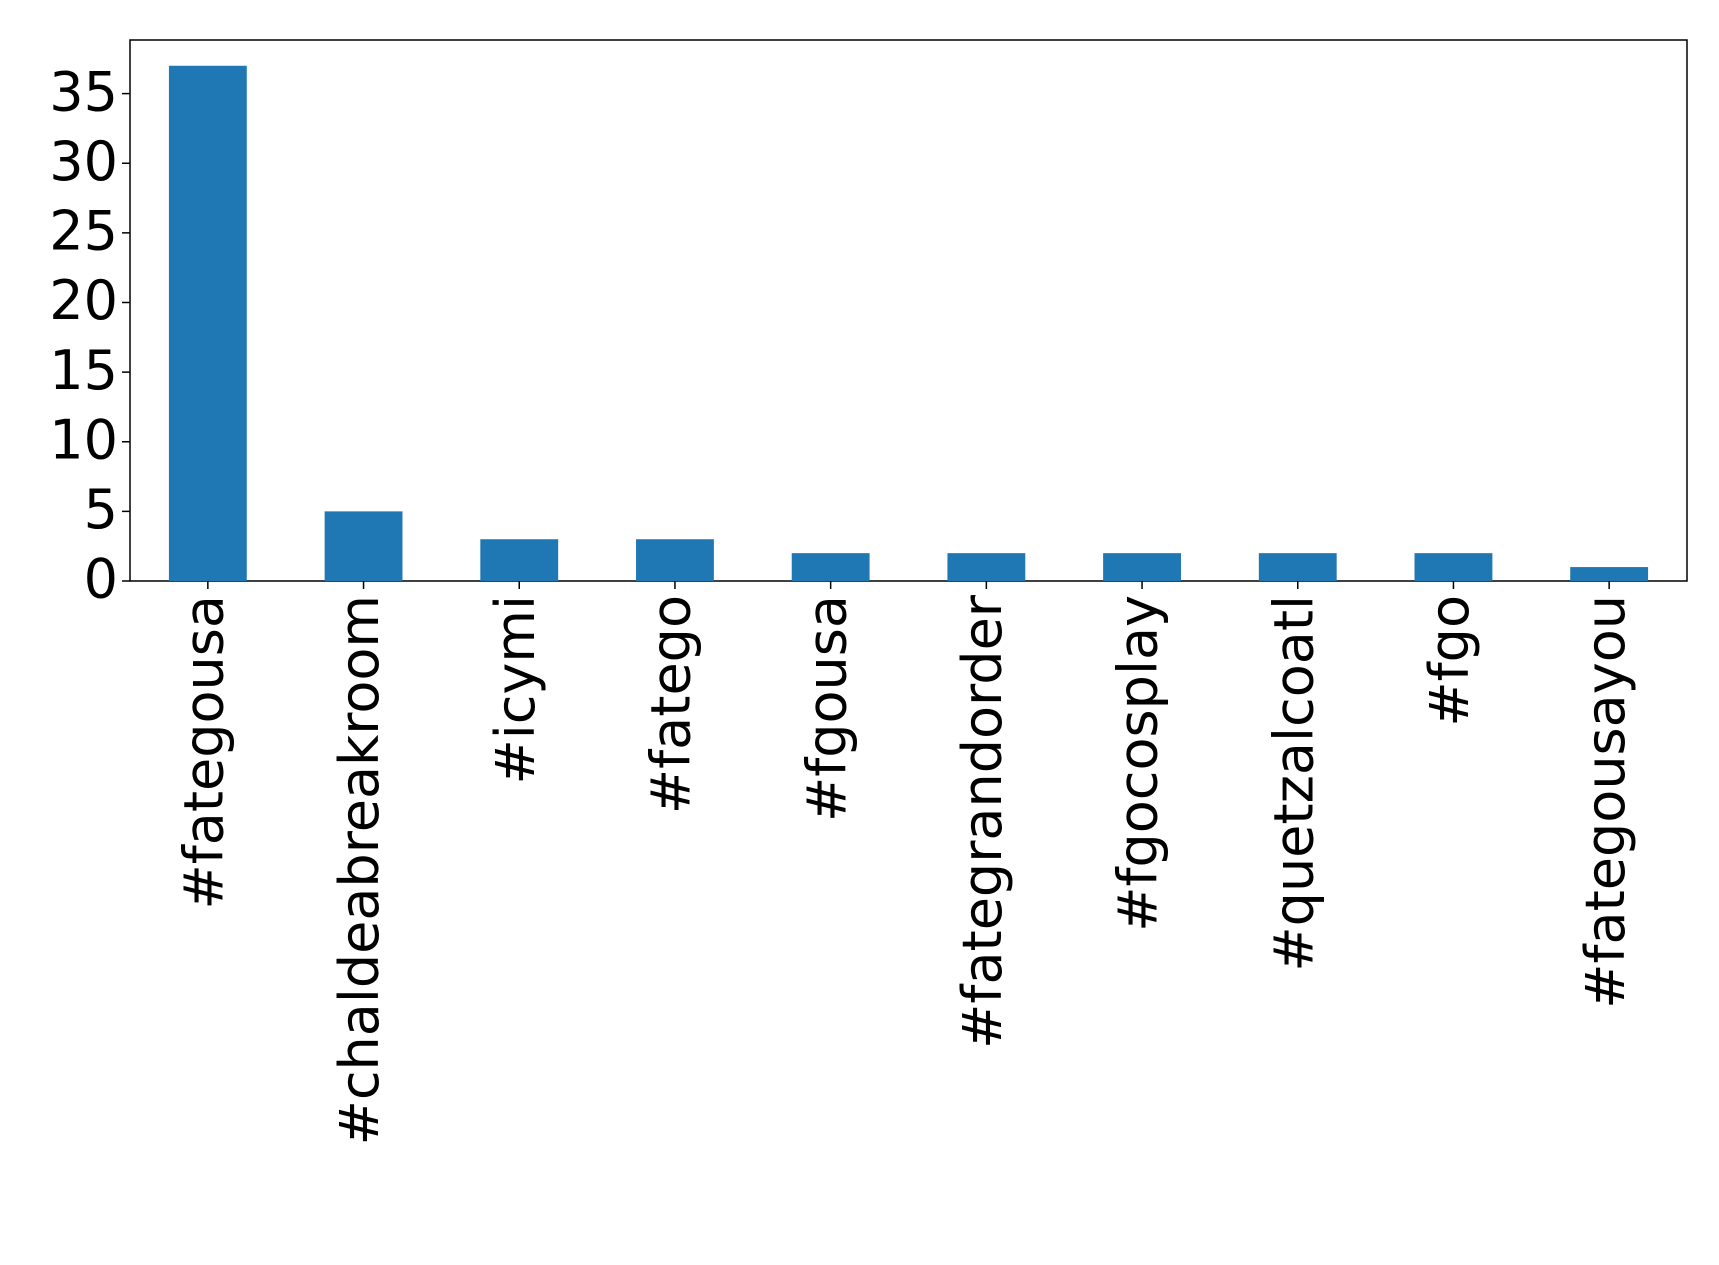 This screenshot has height=1265, width=1719. What do you see at coordinates (1138, 763) in the screenshot?
I see `x-tick-label: #fgocosplay` at bounding box center [1138, 763].